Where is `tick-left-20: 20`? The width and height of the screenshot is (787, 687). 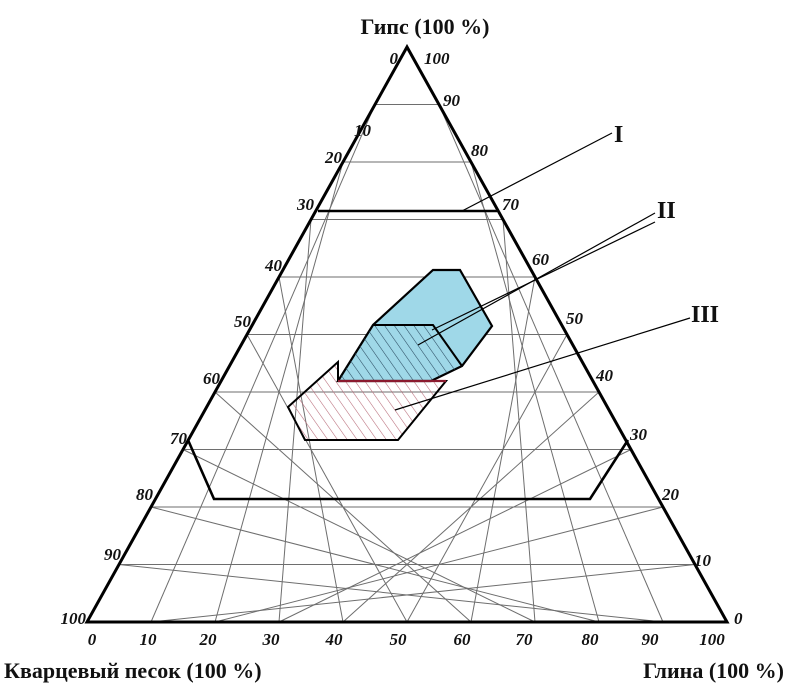 tick-left-20: 20 is located at coordinates (333, 157).